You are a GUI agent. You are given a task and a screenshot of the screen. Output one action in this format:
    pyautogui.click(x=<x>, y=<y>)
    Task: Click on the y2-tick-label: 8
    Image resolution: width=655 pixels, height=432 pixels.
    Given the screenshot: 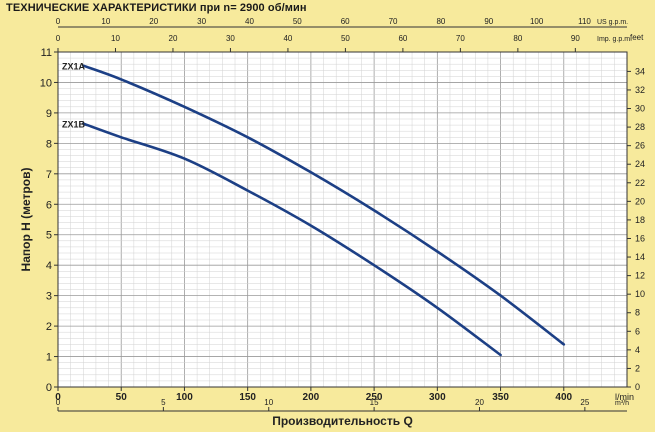 What is the action you would take?
    pyautogui.click(x=637, y=313)
    